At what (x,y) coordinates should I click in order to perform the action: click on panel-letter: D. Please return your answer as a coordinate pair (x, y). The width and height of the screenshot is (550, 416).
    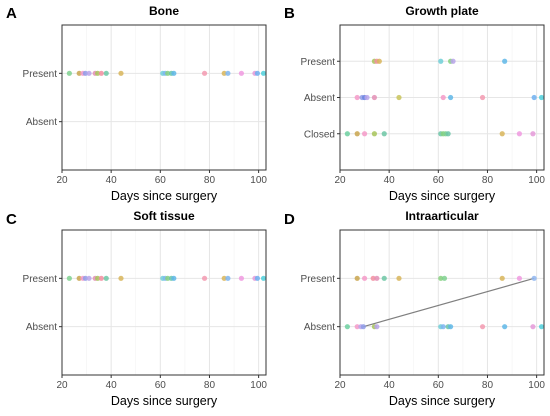
    Looking at the image, I should click on (289, 219).